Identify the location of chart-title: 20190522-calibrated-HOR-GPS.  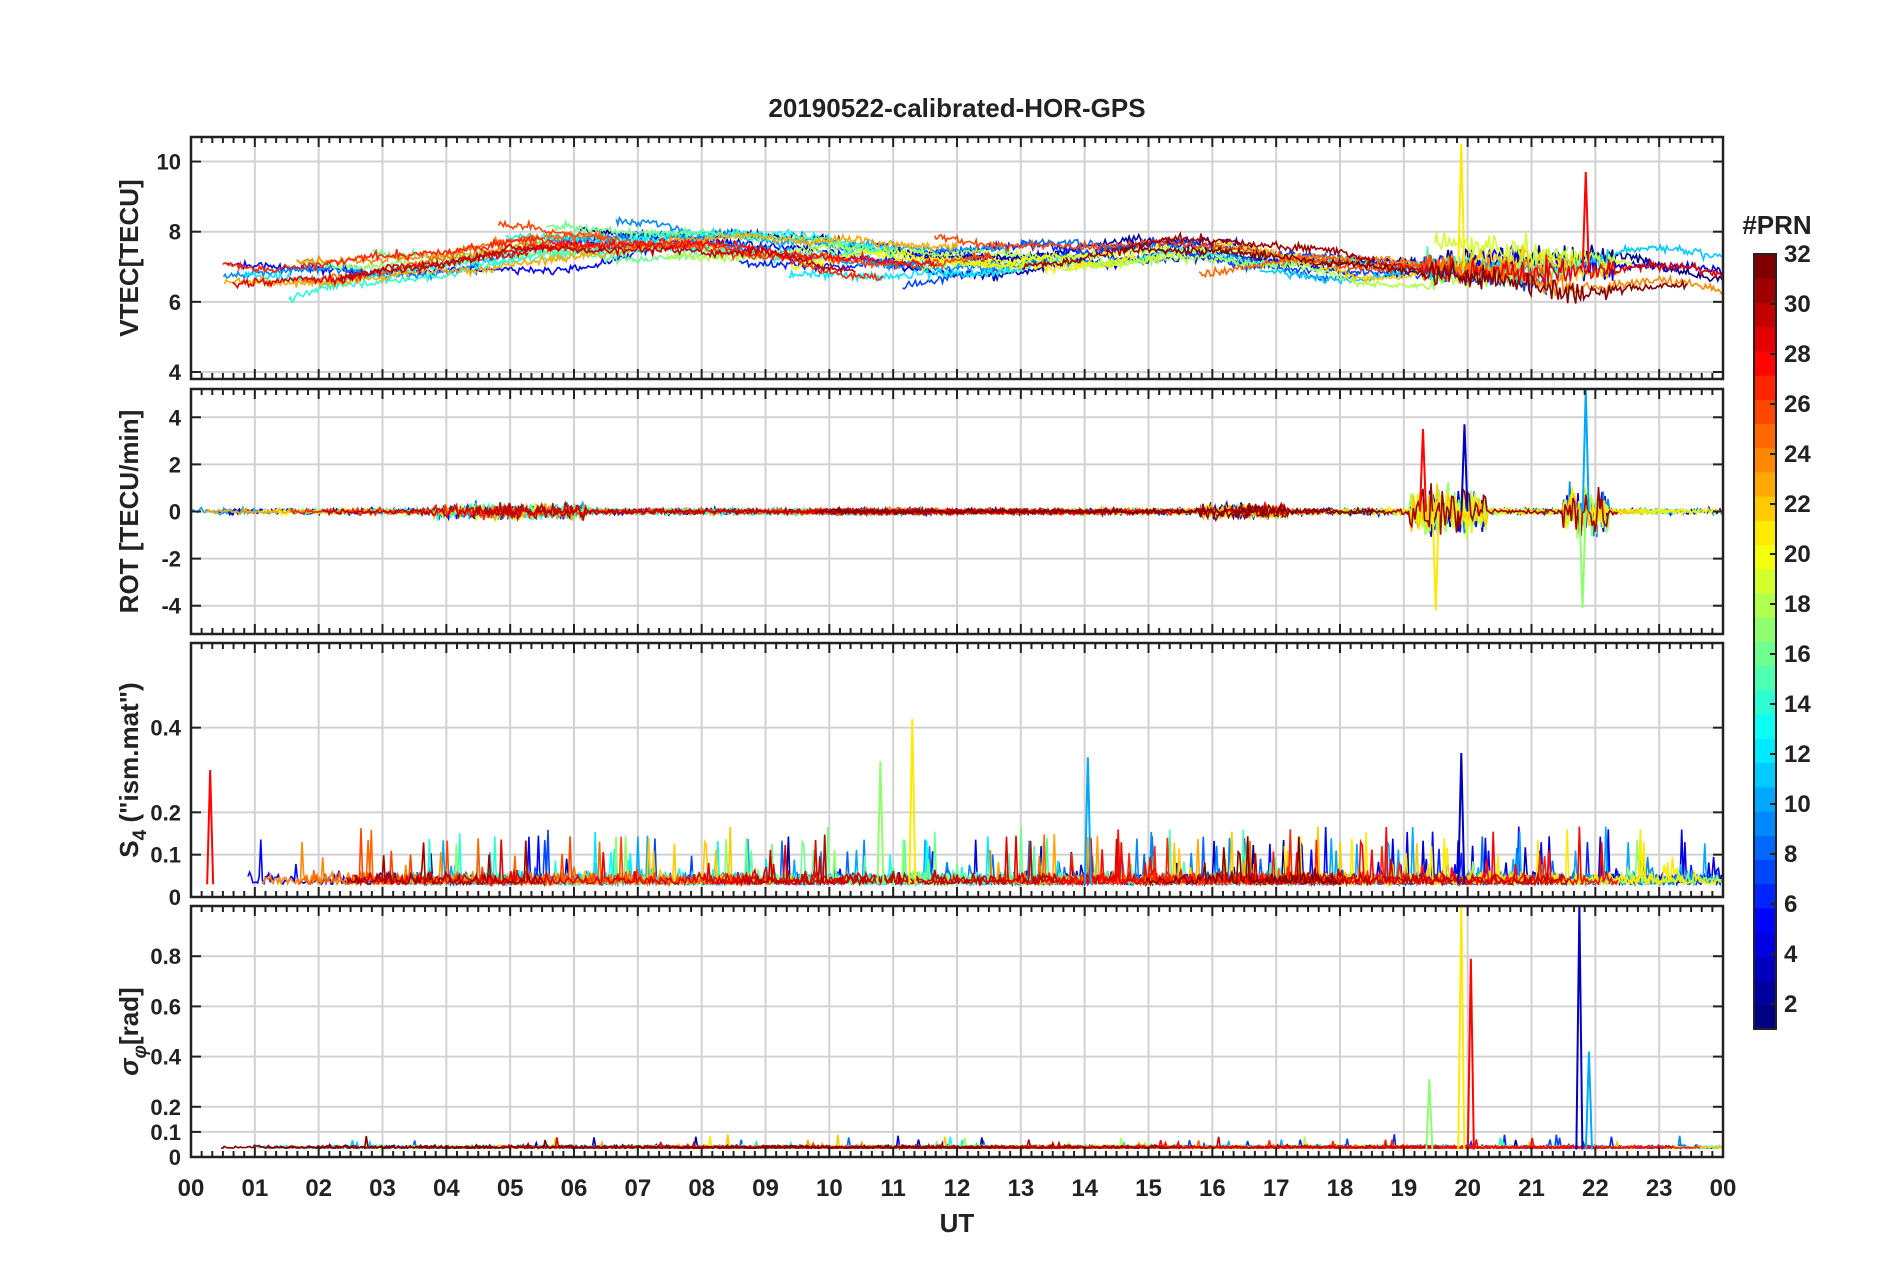
(956, 108).